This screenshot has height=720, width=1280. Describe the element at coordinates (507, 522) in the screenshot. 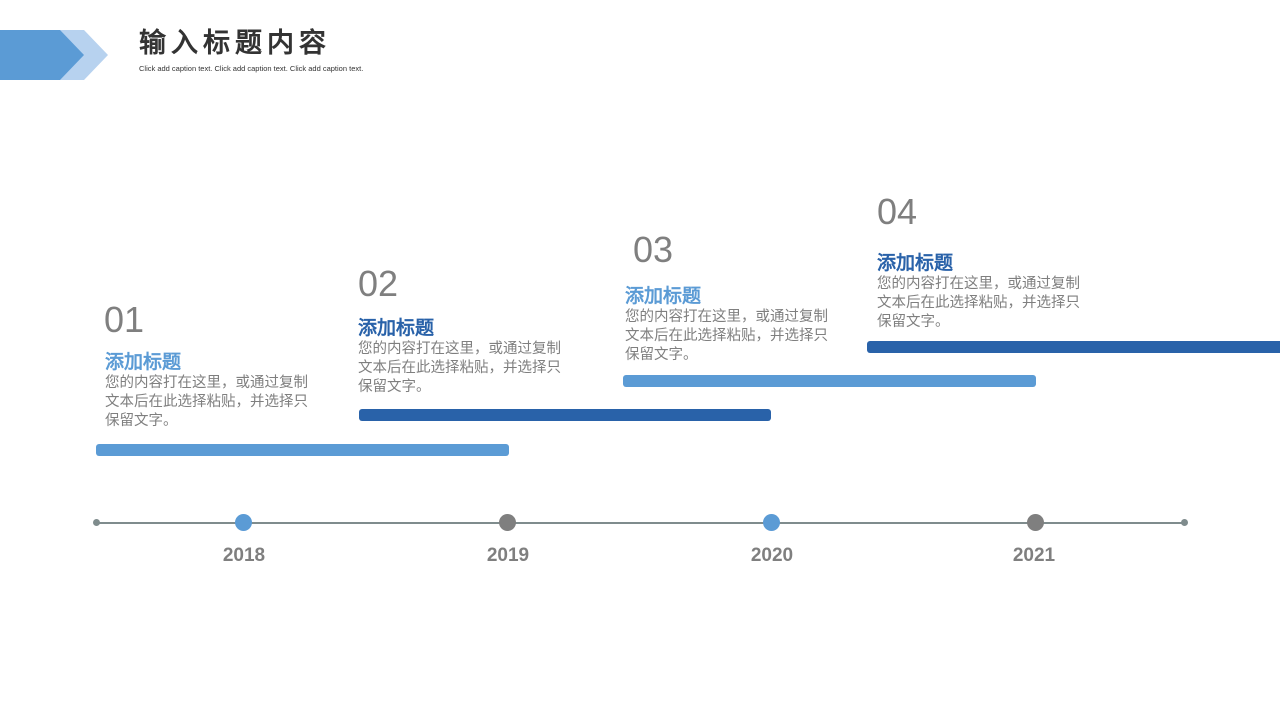

I see `timeline-node-2019` at that location.